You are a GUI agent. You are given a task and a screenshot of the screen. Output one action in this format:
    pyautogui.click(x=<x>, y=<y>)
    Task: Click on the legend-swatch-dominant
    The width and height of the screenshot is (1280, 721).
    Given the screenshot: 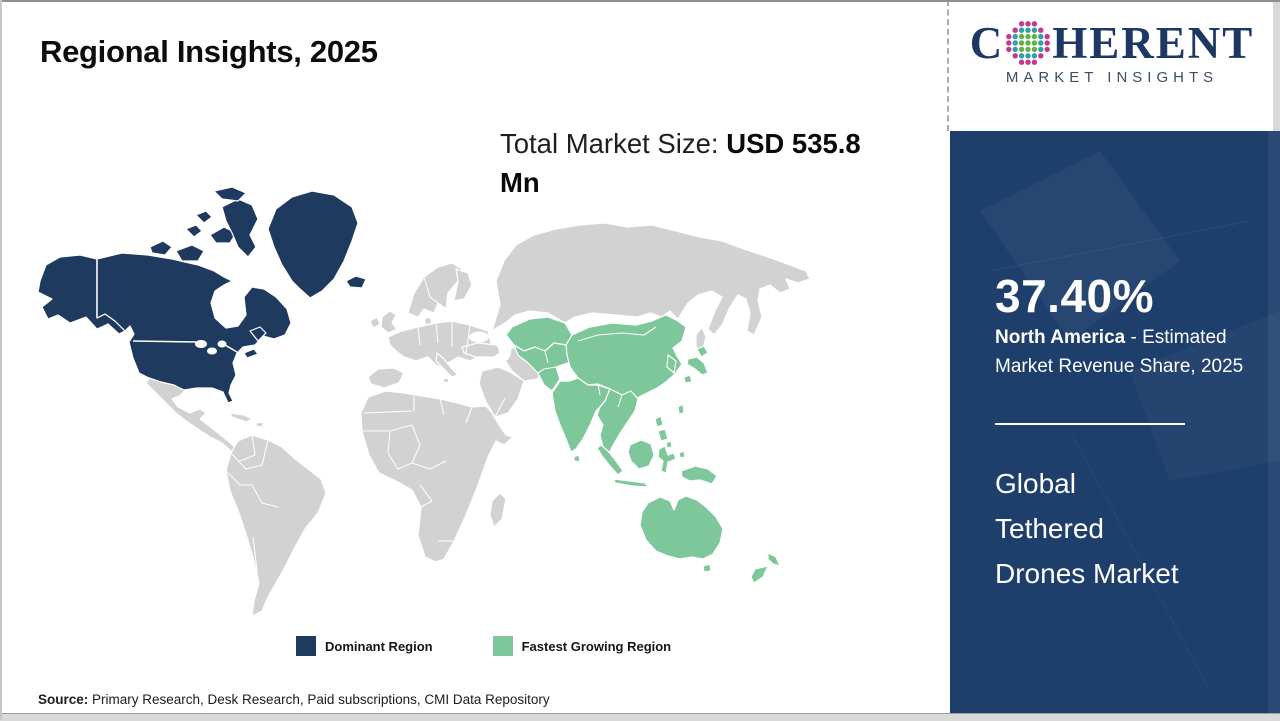 What is the action you would take?
    pyautogui.click(x=306, y=646)
    